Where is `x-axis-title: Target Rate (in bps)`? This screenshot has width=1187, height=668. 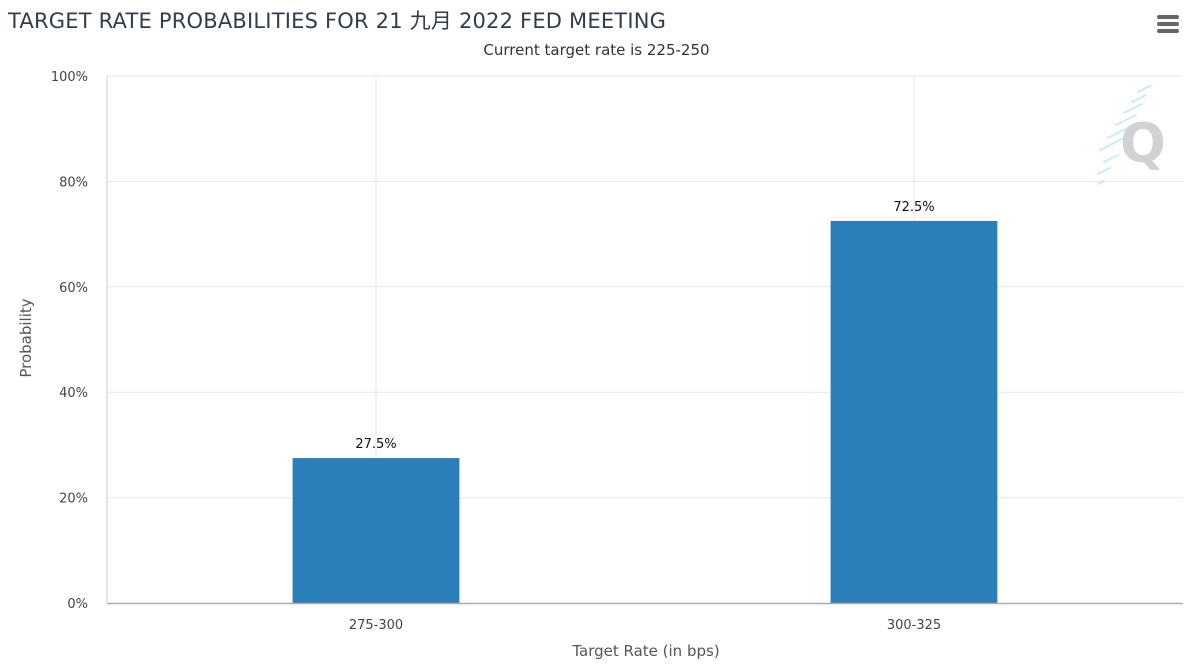 x-axis-title: Target Rate (in bps) is located at coordinates (645, 651).